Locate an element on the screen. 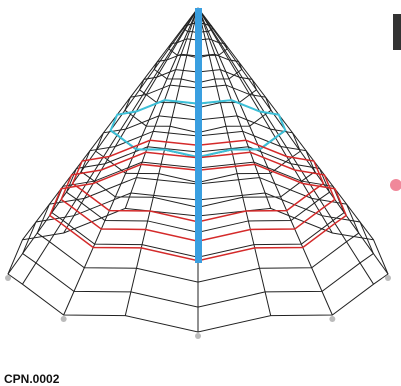  side-element is located at coordinates (397, 32).